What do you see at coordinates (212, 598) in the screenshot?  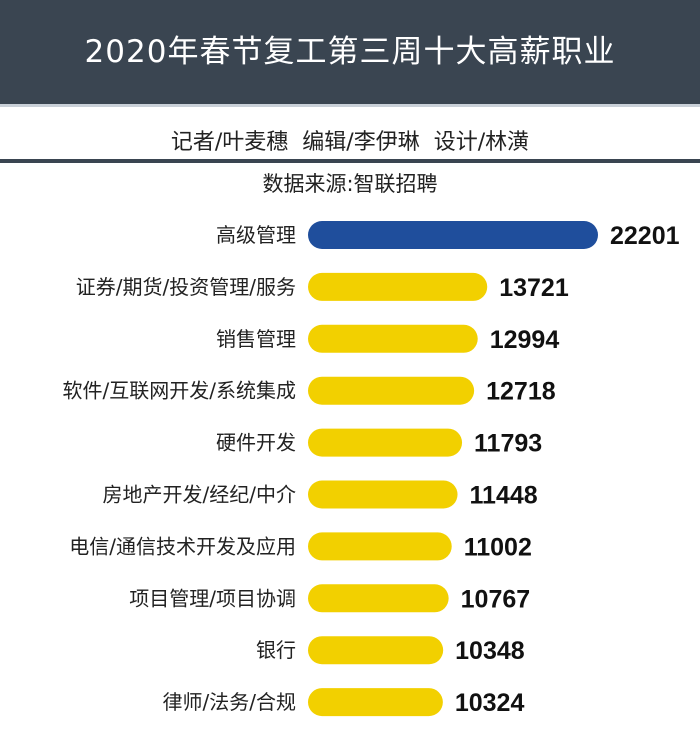 I see `category-label: 项目管理/项目协调` at bounding box center [212, 598].